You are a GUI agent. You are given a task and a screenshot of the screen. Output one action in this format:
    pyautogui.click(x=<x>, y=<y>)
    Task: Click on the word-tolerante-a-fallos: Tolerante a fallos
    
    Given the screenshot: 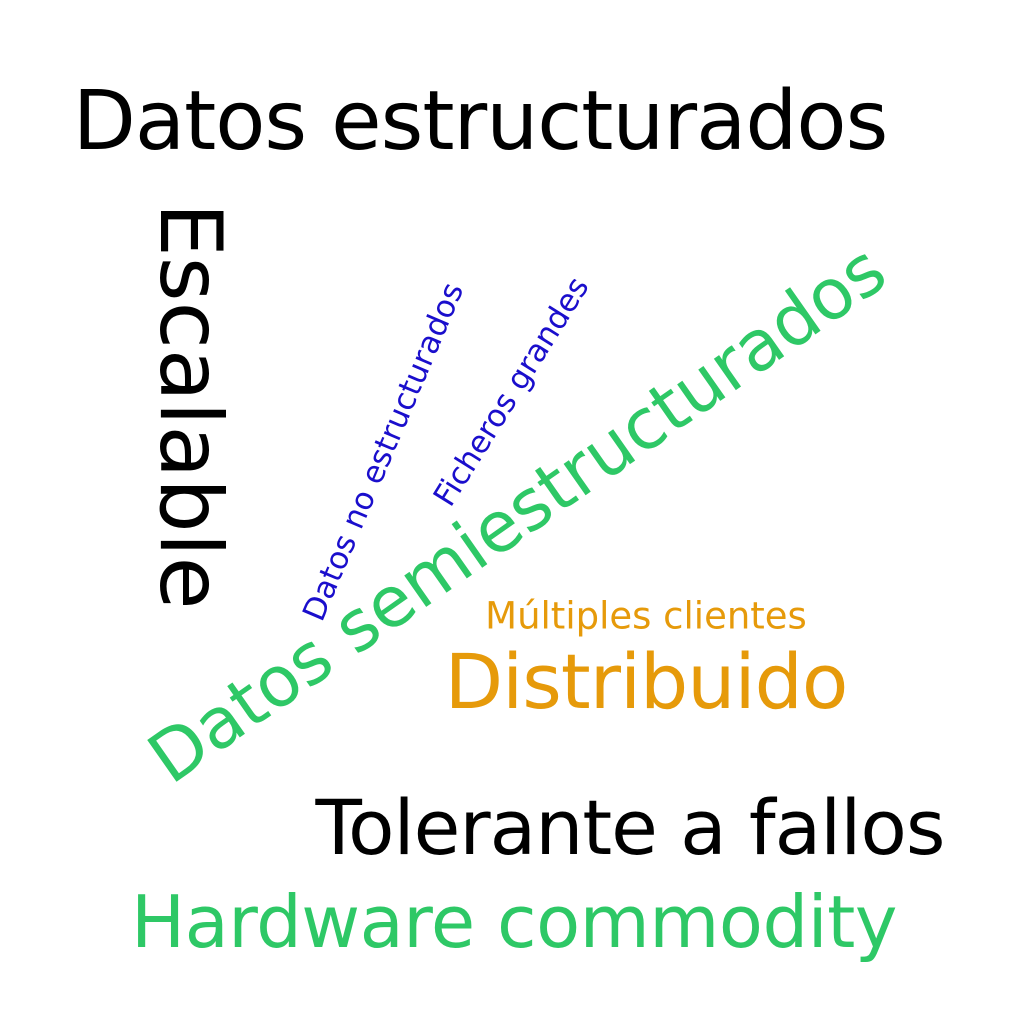 What is the action you would take?
    pyautogui.click(x=630, y=827)
    